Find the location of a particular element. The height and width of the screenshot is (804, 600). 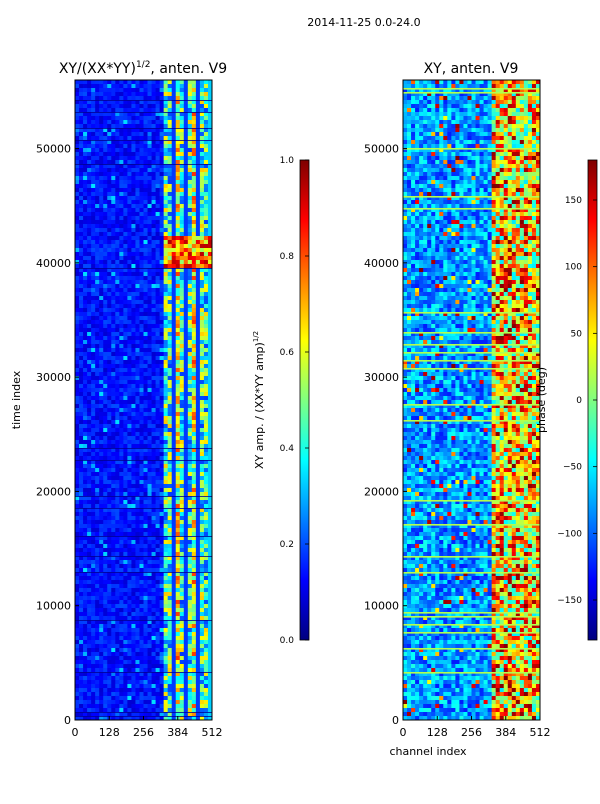

left-heatmap-xtick-label: 128 is located at coordinates (109, 732).